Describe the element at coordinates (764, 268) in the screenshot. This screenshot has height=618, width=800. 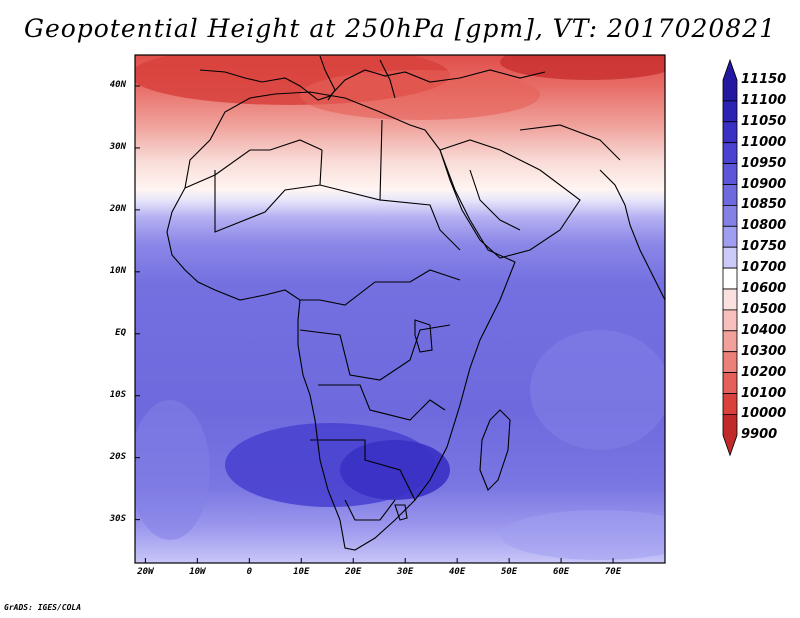
I see `colorbar-level-label: 10700` at that location.